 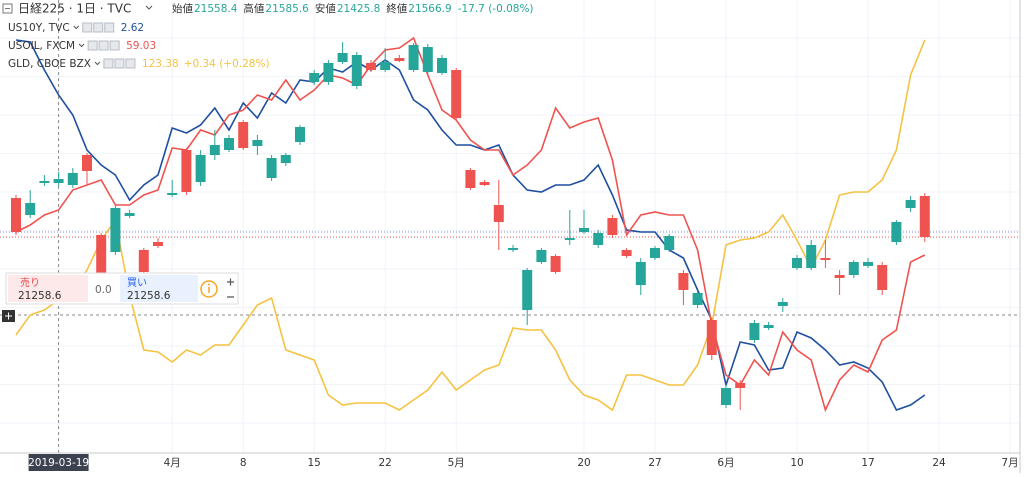 I want to click on x-tick-label: 17, so click(x=867, y=463).